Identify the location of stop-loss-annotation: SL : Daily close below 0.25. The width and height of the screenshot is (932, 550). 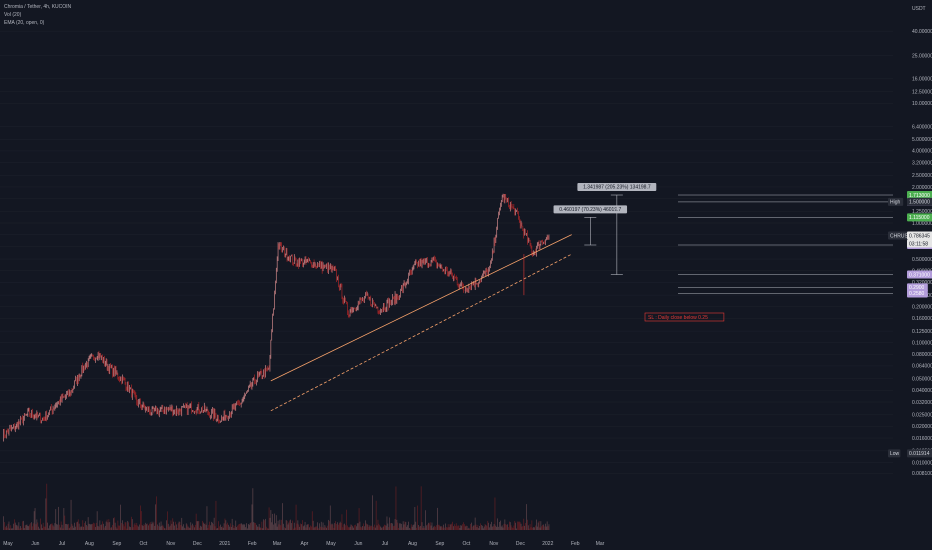
(624, 288).